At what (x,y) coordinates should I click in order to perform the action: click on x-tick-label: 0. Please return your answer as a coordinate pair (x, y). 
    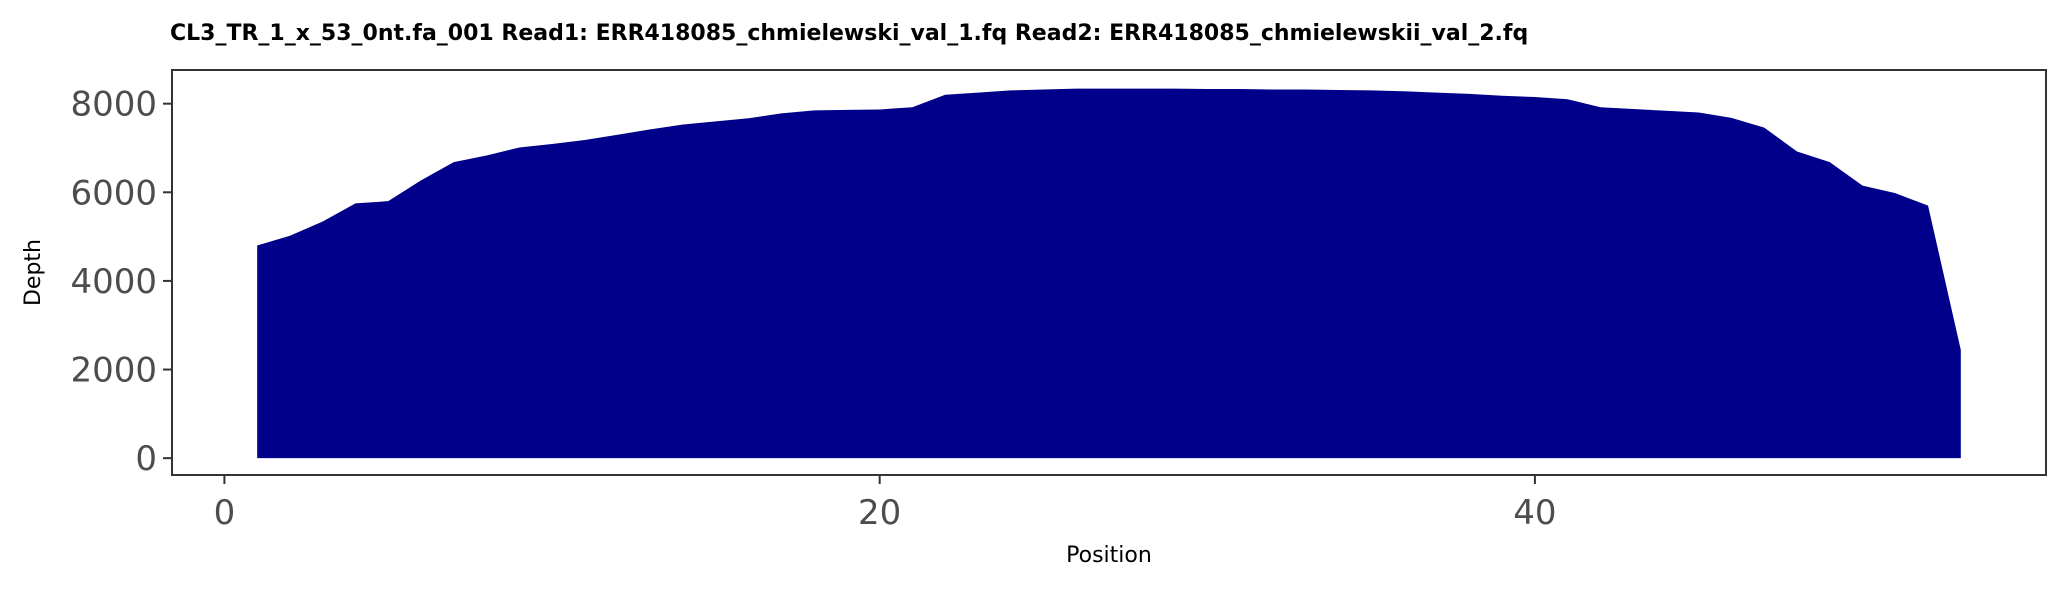
    Looking at the image, I should click on (225, 513).